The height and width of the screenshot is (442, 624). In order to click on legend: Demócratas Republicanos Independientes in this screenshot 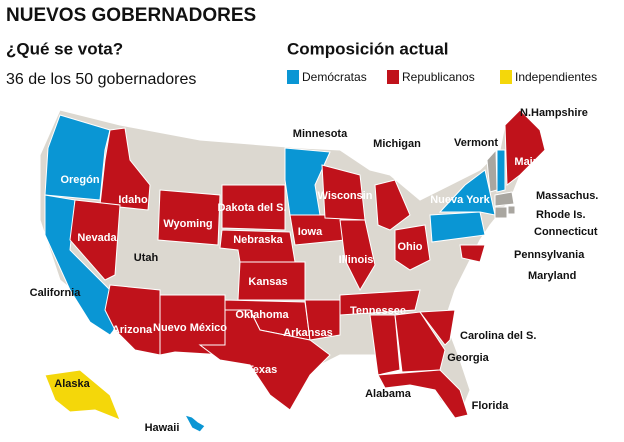, I will do `click(442, 77)`.